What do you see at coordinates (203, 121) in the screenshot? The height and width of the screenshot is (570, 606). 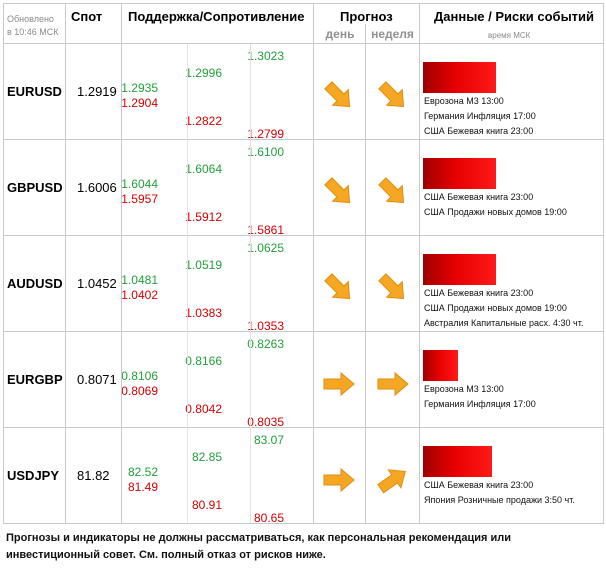 I see `resistance-2: 1.2822` at bounding box center [203, 121].